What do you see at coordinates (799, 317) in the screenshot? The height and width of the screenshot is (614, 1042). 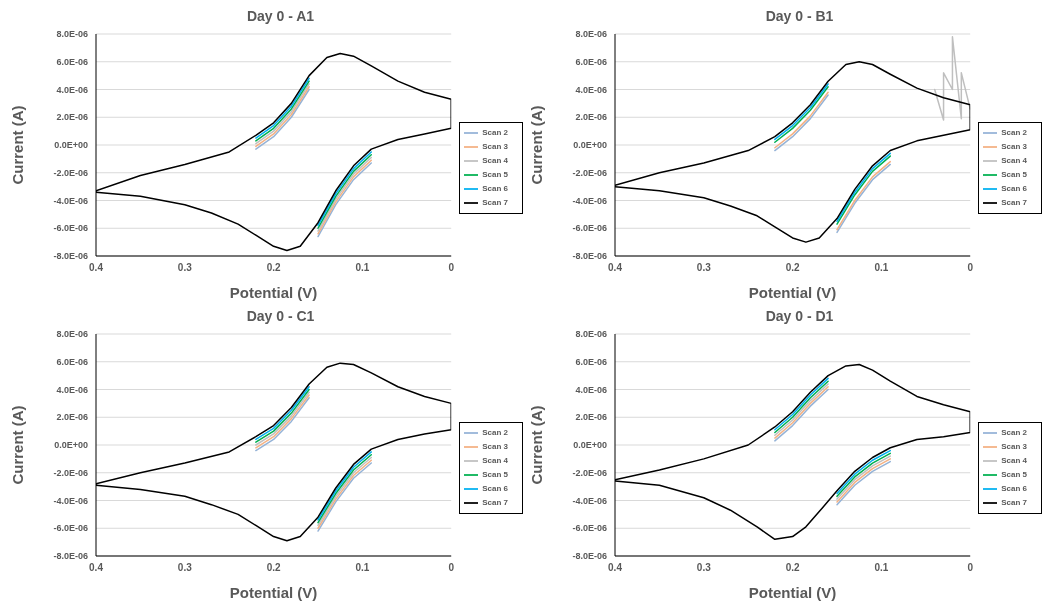 I see `chart-title: Day 0 - D1` at bounding box center [799, 317].